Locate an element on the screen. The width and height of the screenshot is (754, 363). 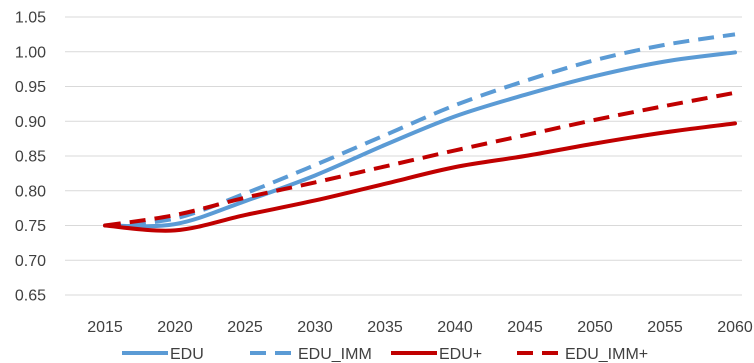
x-tick-label: 2040 is located at coordinates (455, 327).